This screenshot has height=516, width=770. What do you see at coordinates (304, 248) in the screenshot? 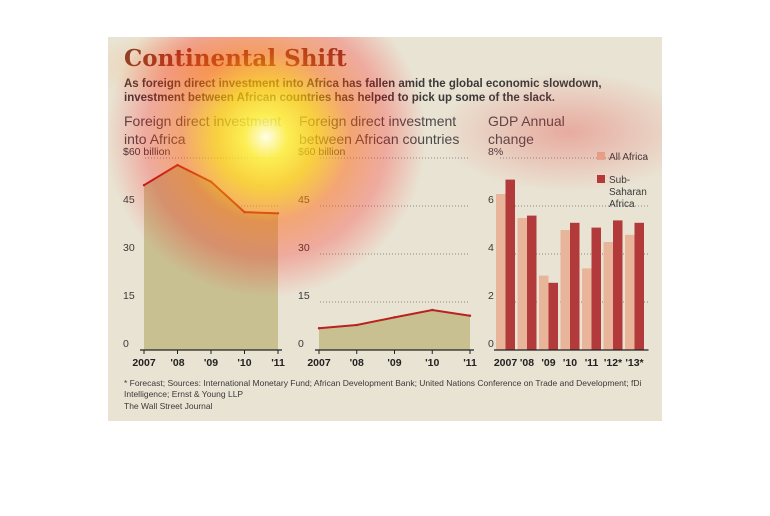
I see `y-tick-label-fdi-intra: 30` at bounding box center [304, 248].